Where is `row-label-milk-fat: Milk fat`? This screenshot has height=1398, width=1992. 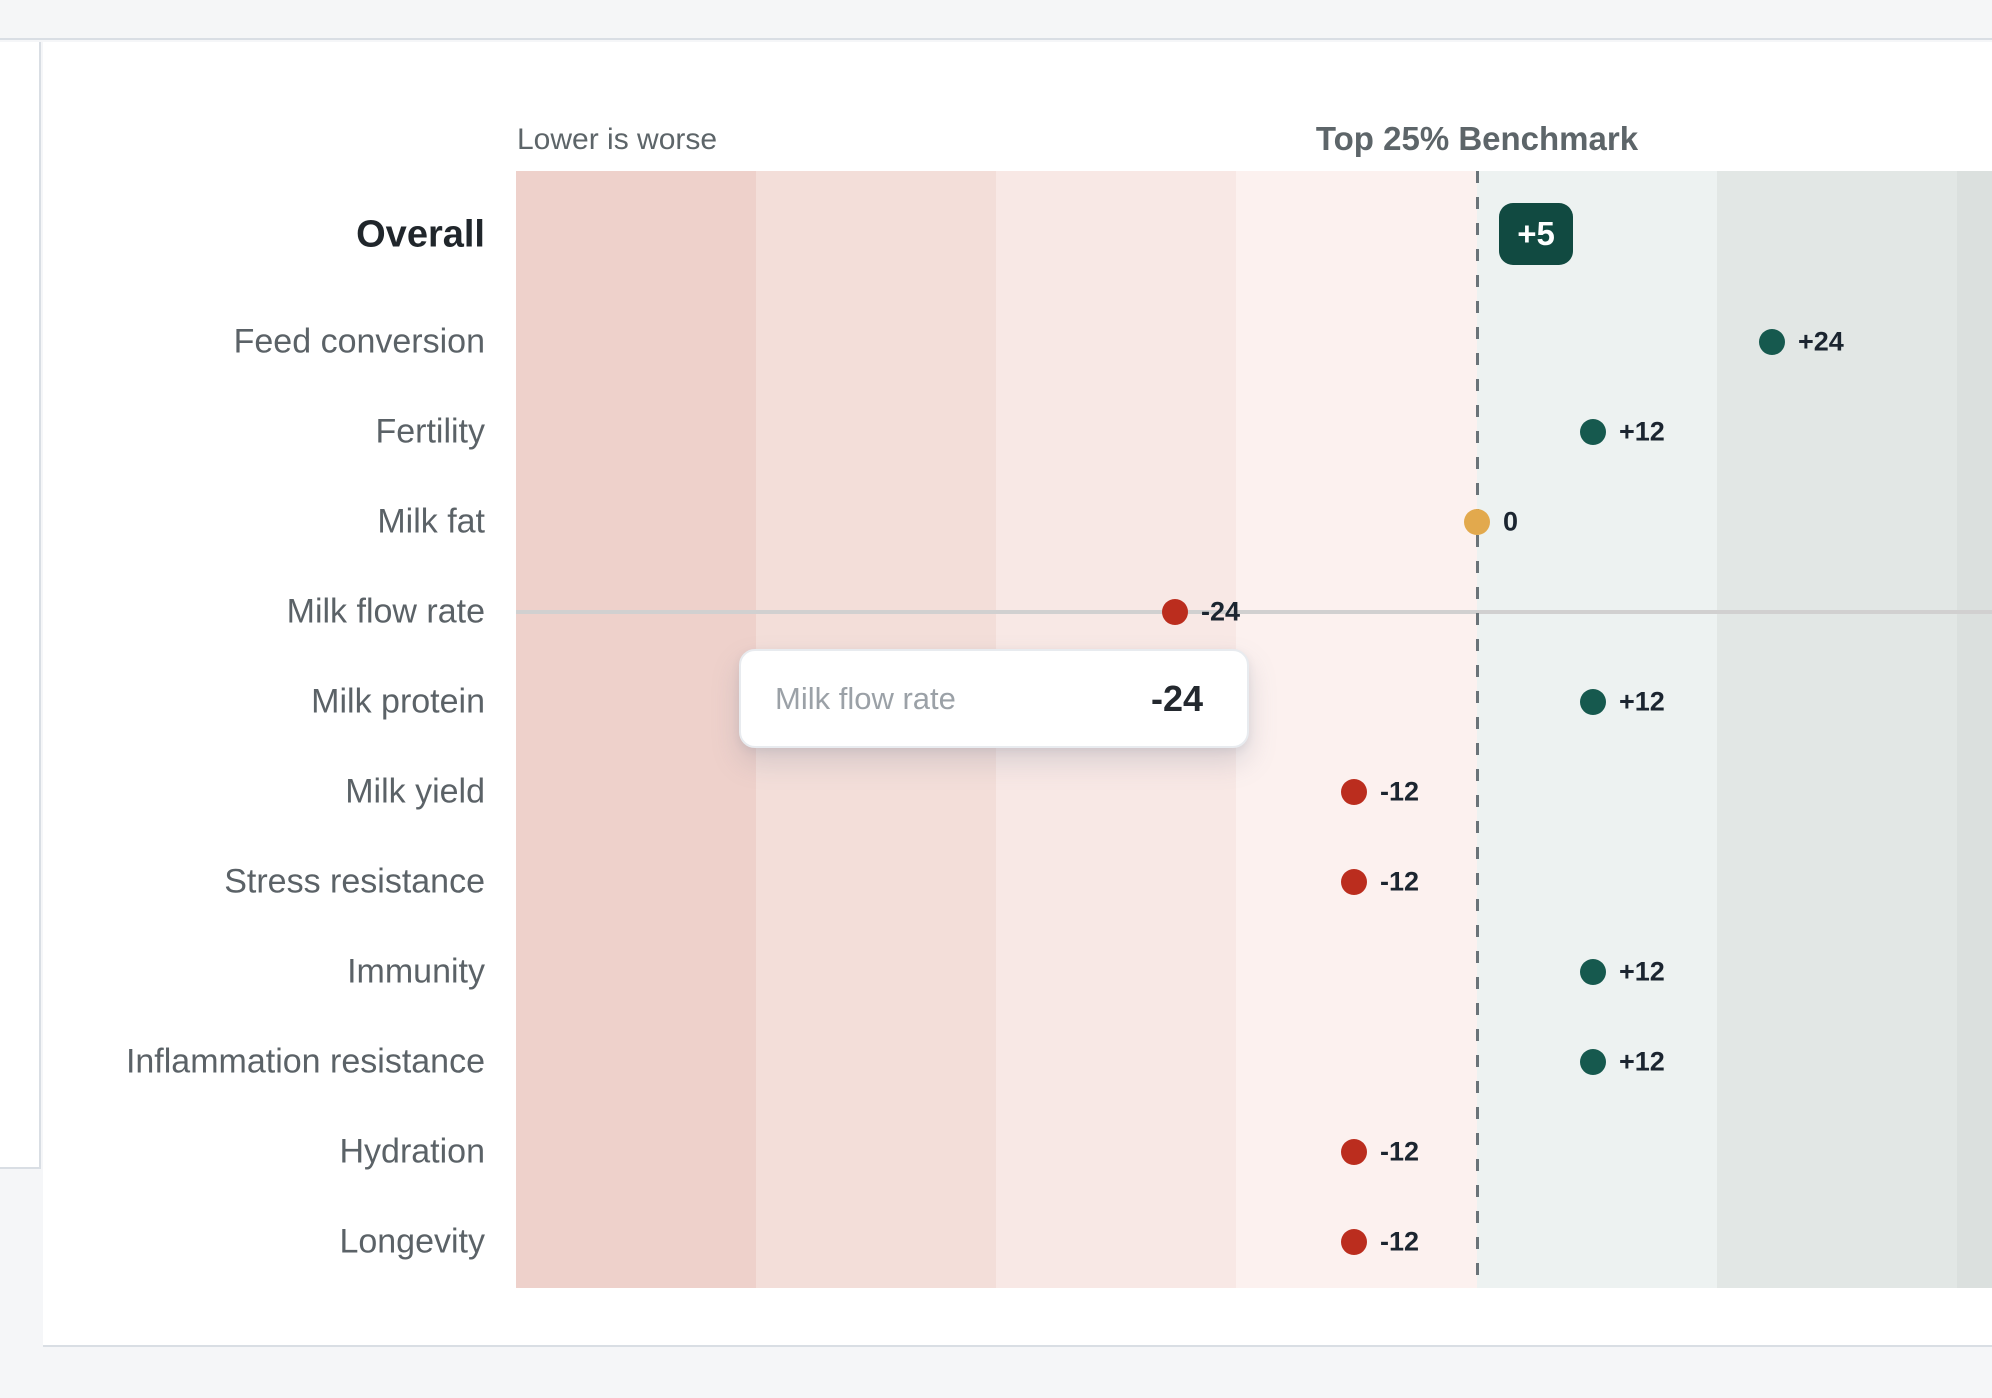 row-label-milk-fat: Milk fat is located at coordinates (431, 521).